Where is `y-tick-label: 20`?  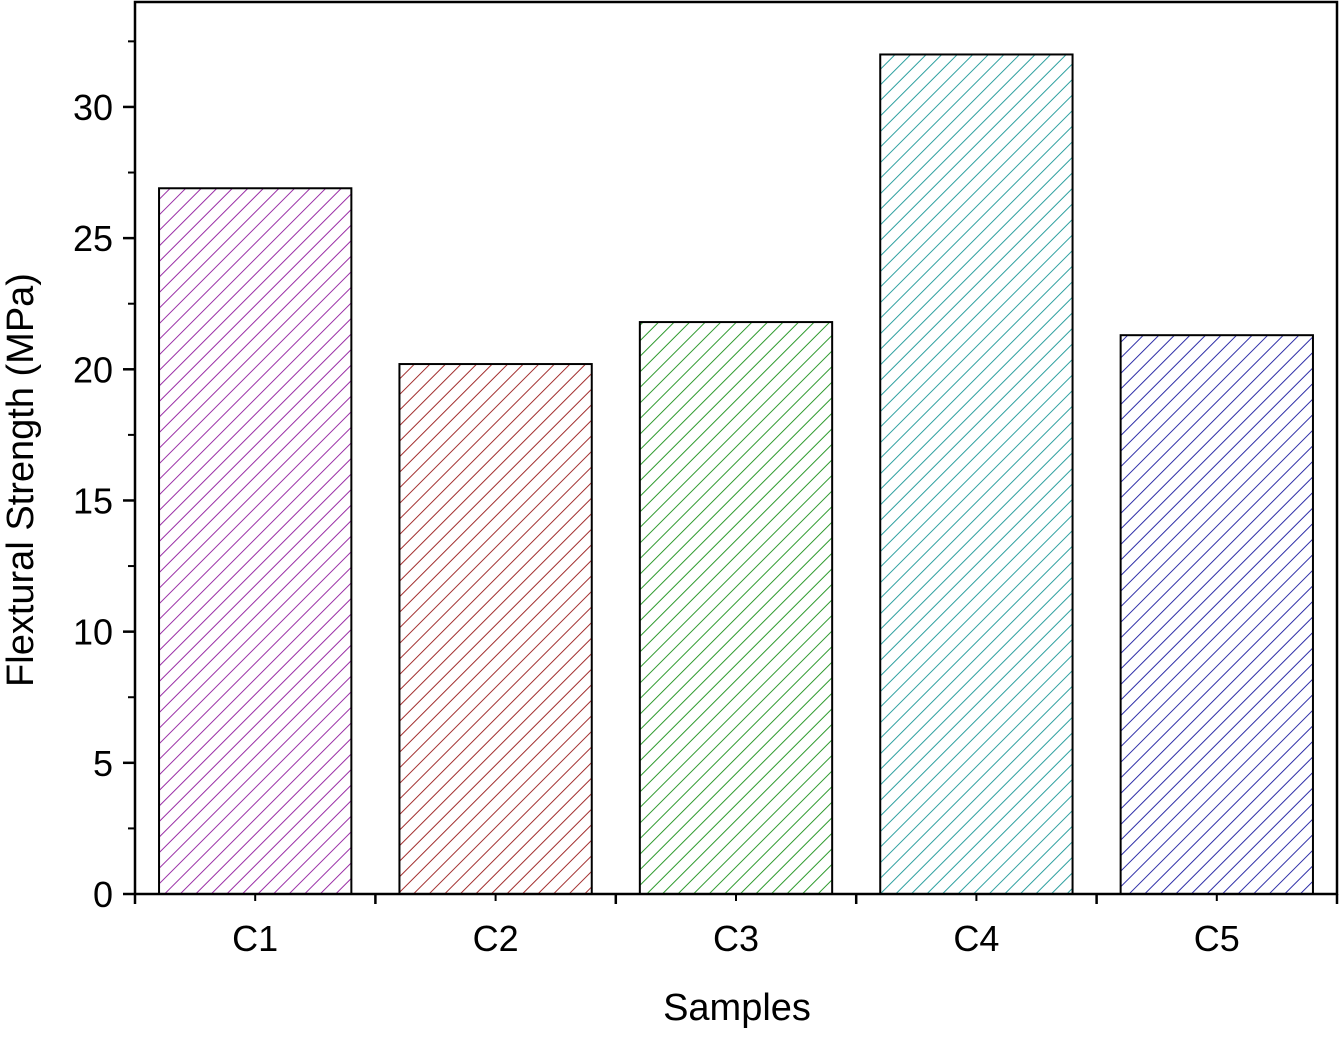 y-tick-label: 20 is located at coordinates (93, 369).